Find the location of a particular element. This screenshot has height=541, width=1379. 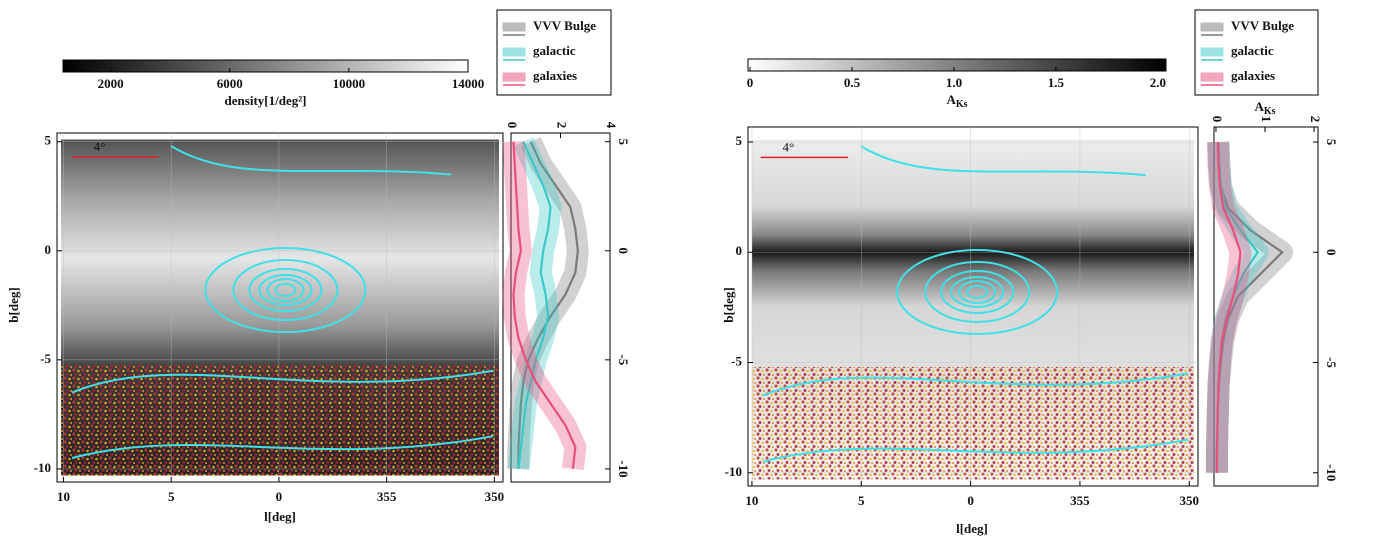

colorbar-tick-label: 14000 is located at coordinates (468, 83).